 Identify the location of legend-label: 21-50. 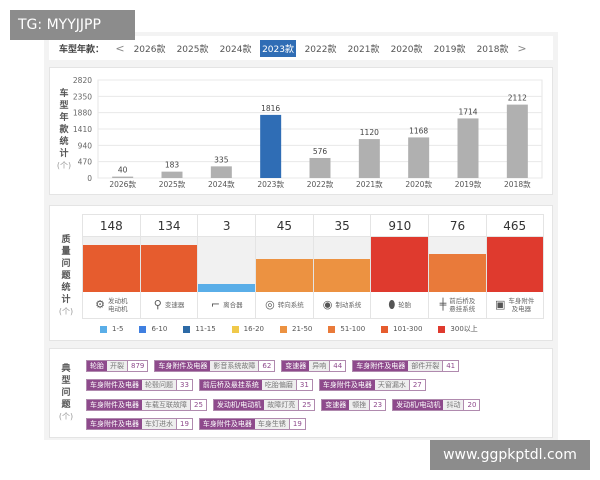
(302, 329).